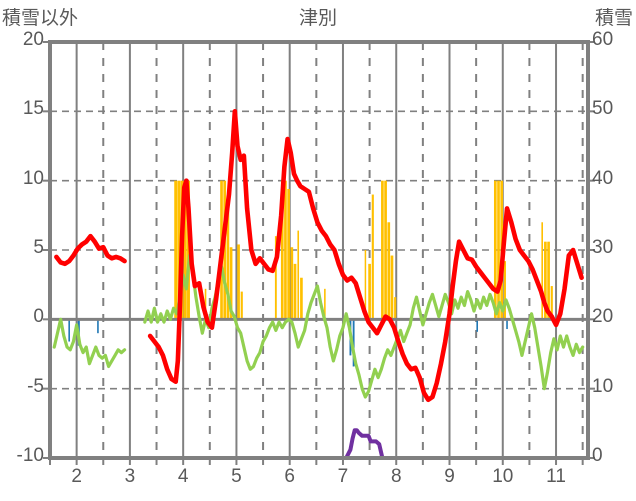  I want to click on y-tick-label-left: 20, so click(33, 39).